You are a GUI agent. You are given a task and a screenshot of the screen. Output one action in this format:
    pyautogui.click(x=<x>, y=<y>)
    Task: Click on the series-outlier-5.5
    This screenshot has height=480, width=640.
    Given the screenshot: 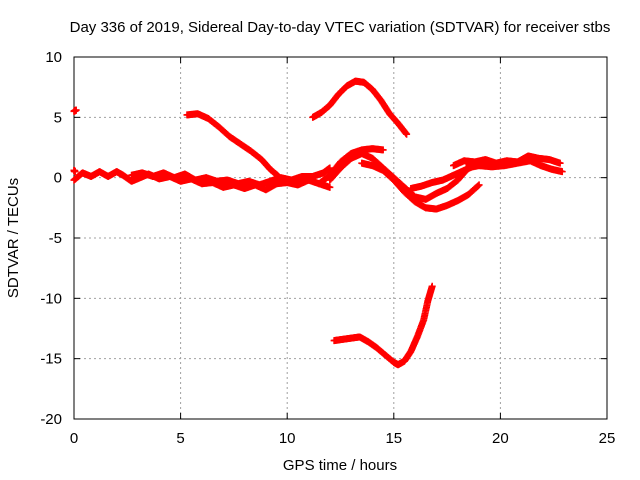 What is the action you would take?
    pyautogui.click(x=75, y=110)
    